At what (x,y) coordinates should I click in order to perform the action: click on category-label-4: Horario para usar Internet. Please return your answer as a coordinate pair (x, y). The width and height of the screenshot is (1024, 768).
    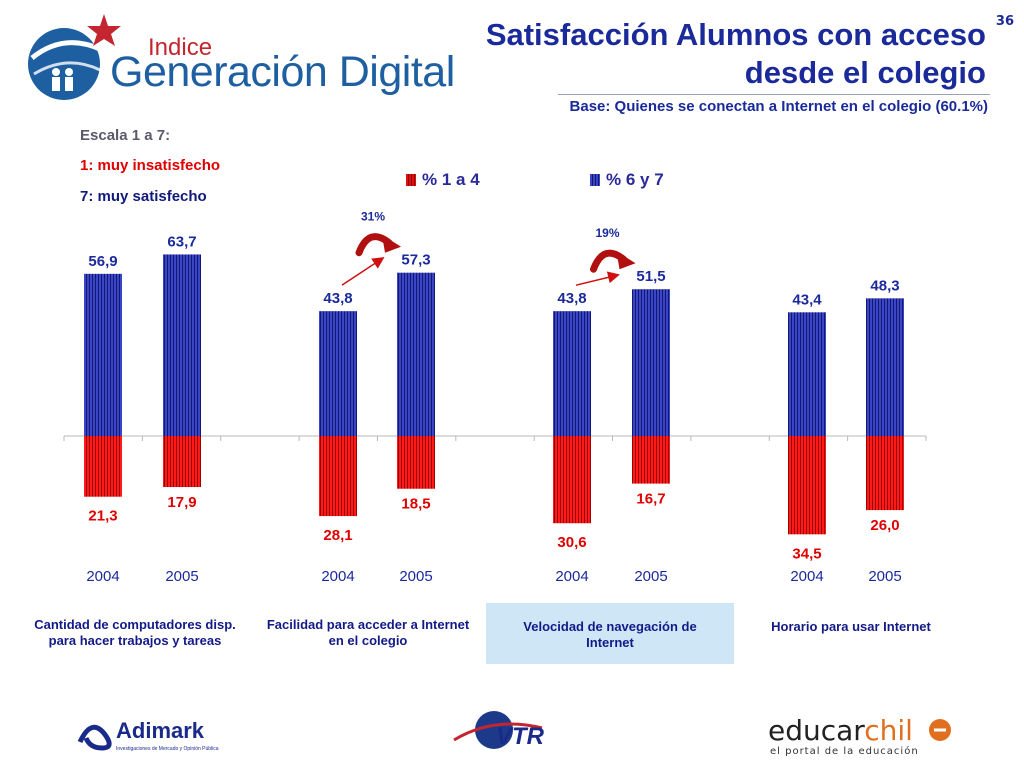
    Looking at the image, I should click on (851, 626).